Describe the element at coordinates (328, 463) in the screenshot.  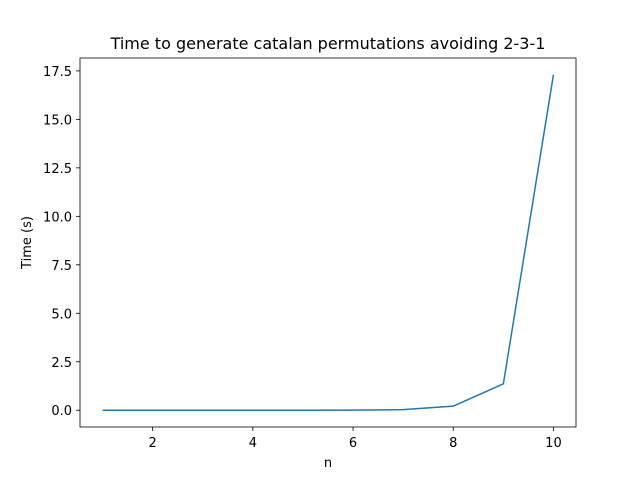
I see `x-axis-label: n` at that location.